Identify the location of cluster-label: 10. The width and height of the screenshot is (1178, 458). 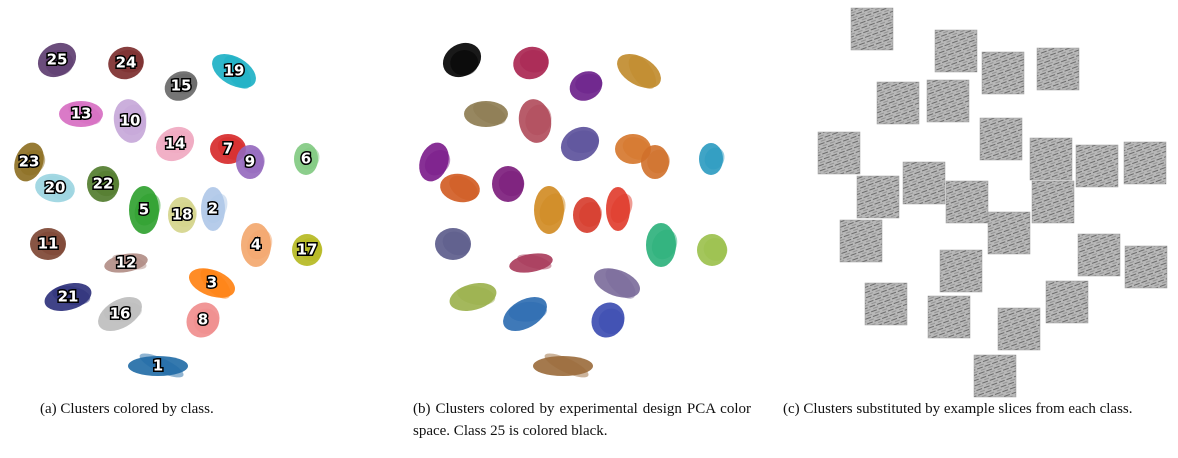
(130, 121).